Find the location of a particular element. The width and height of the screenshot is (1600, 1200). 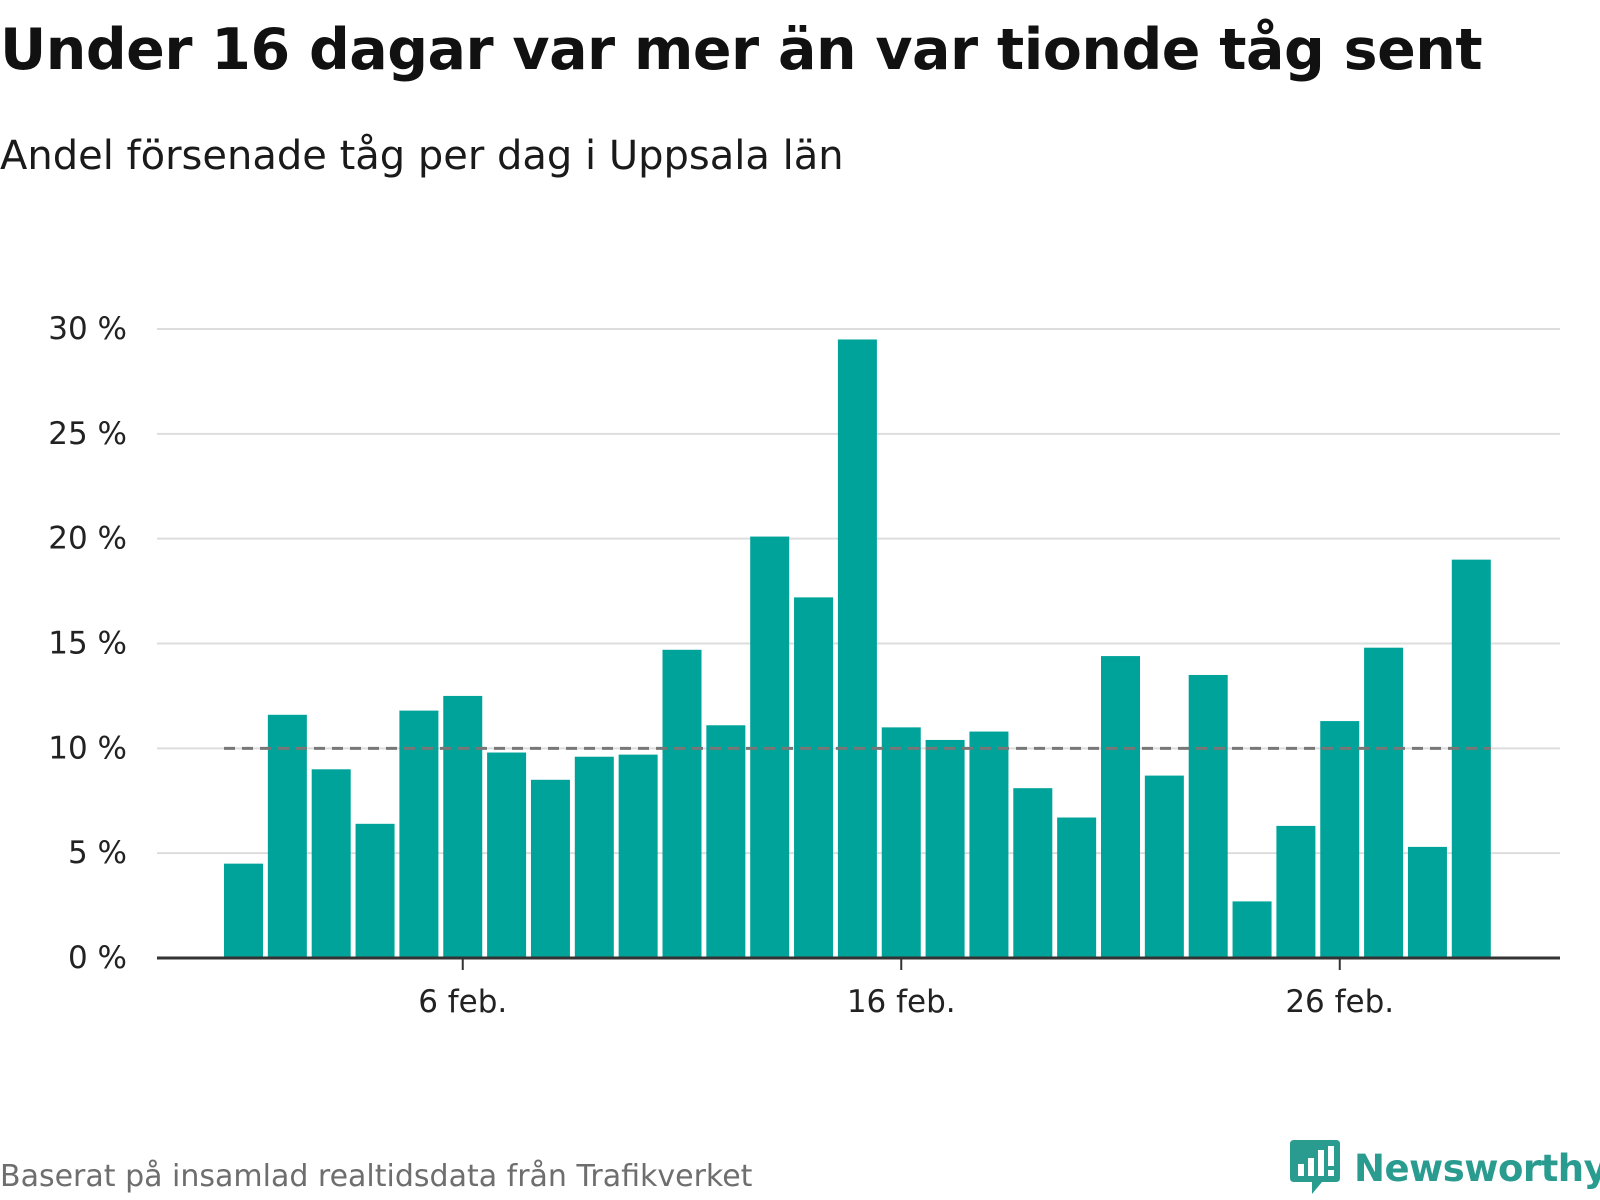

x-axis-tick-labels: 6 feb. 16 feb. 26 feb. is located at coordinates (906, 1002).